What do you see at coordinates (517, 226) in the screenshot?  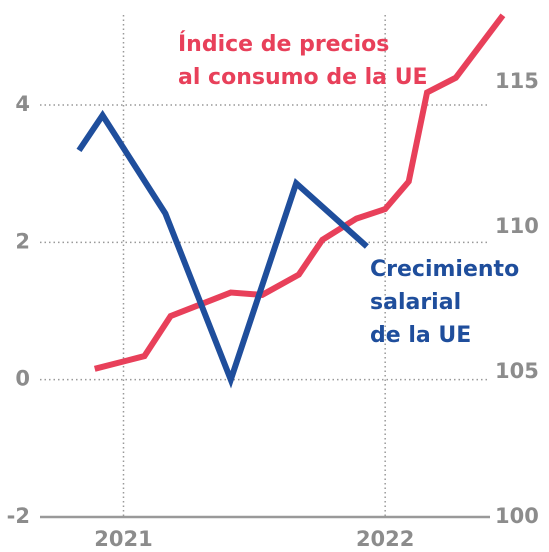 I see `y2-tick-label: 110` at bounding box center [517, 226].